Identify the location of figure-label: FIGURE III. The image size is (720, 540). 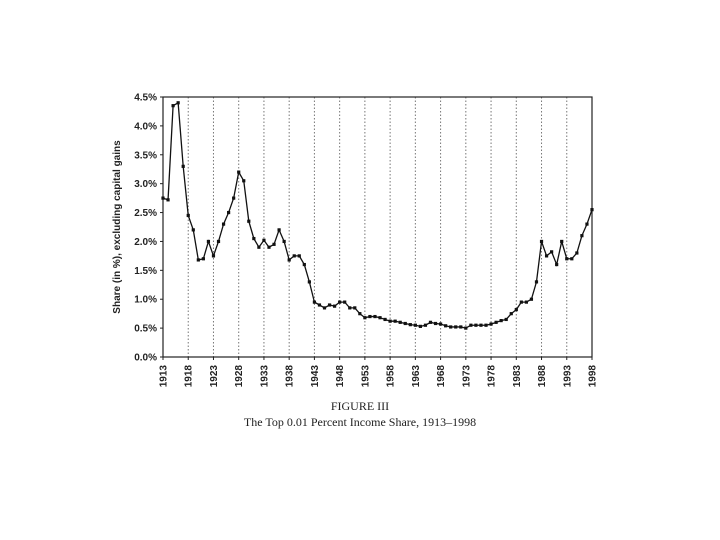
(360, 406).